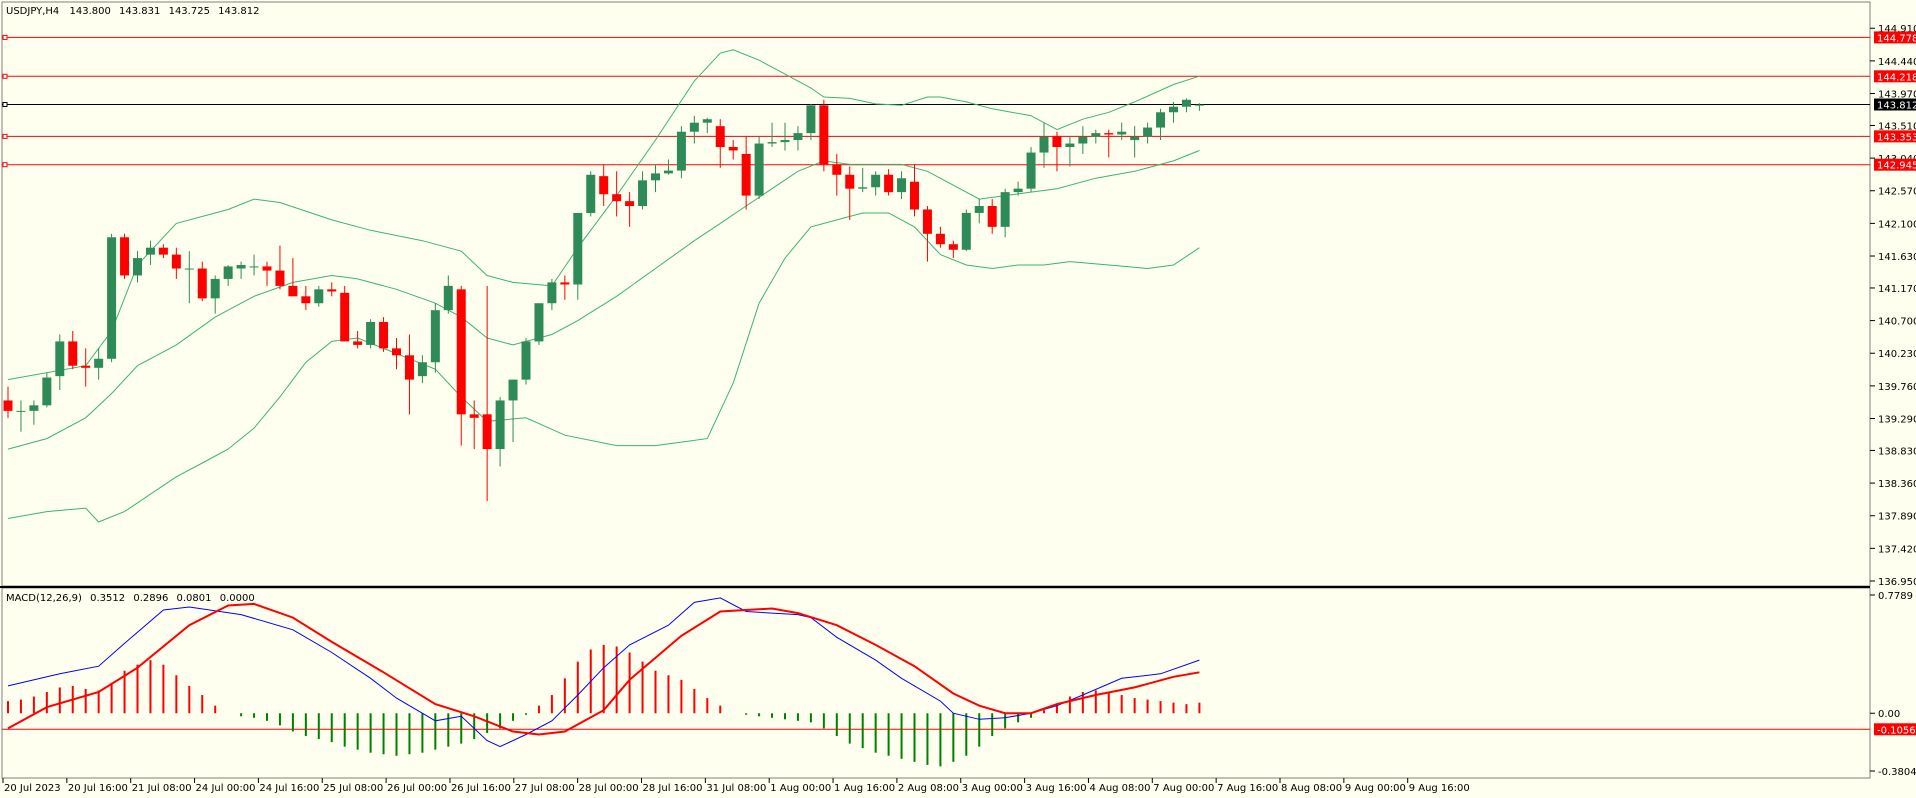  Describe the element at coordinates (89, 11) in the screenshot. I see `open-value: 143.800` at that location.